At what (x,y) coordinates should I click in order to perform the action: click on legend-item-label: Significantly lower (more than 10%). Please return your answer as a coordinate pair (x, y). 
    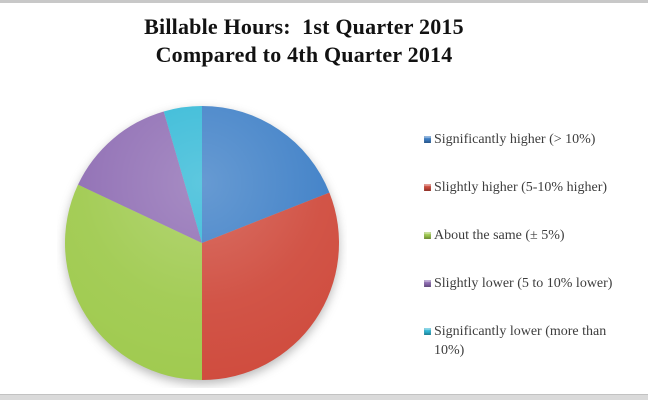
    Looking at the image, I should click on (520, 341).